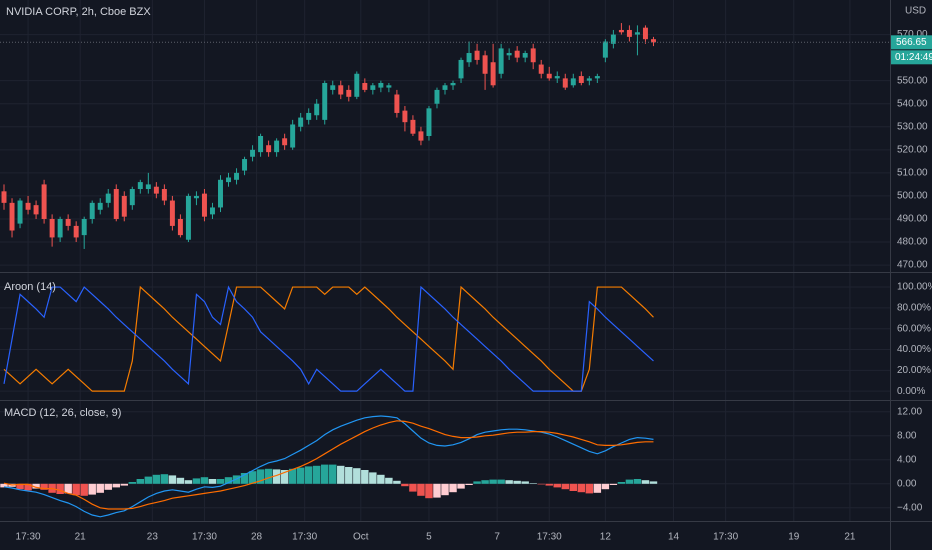 The width and height of the screenshot is (932, 550). Describe the element at coordinates (907, 459) in the screenshot. I see `y-tick-label: 4.00` at that location.